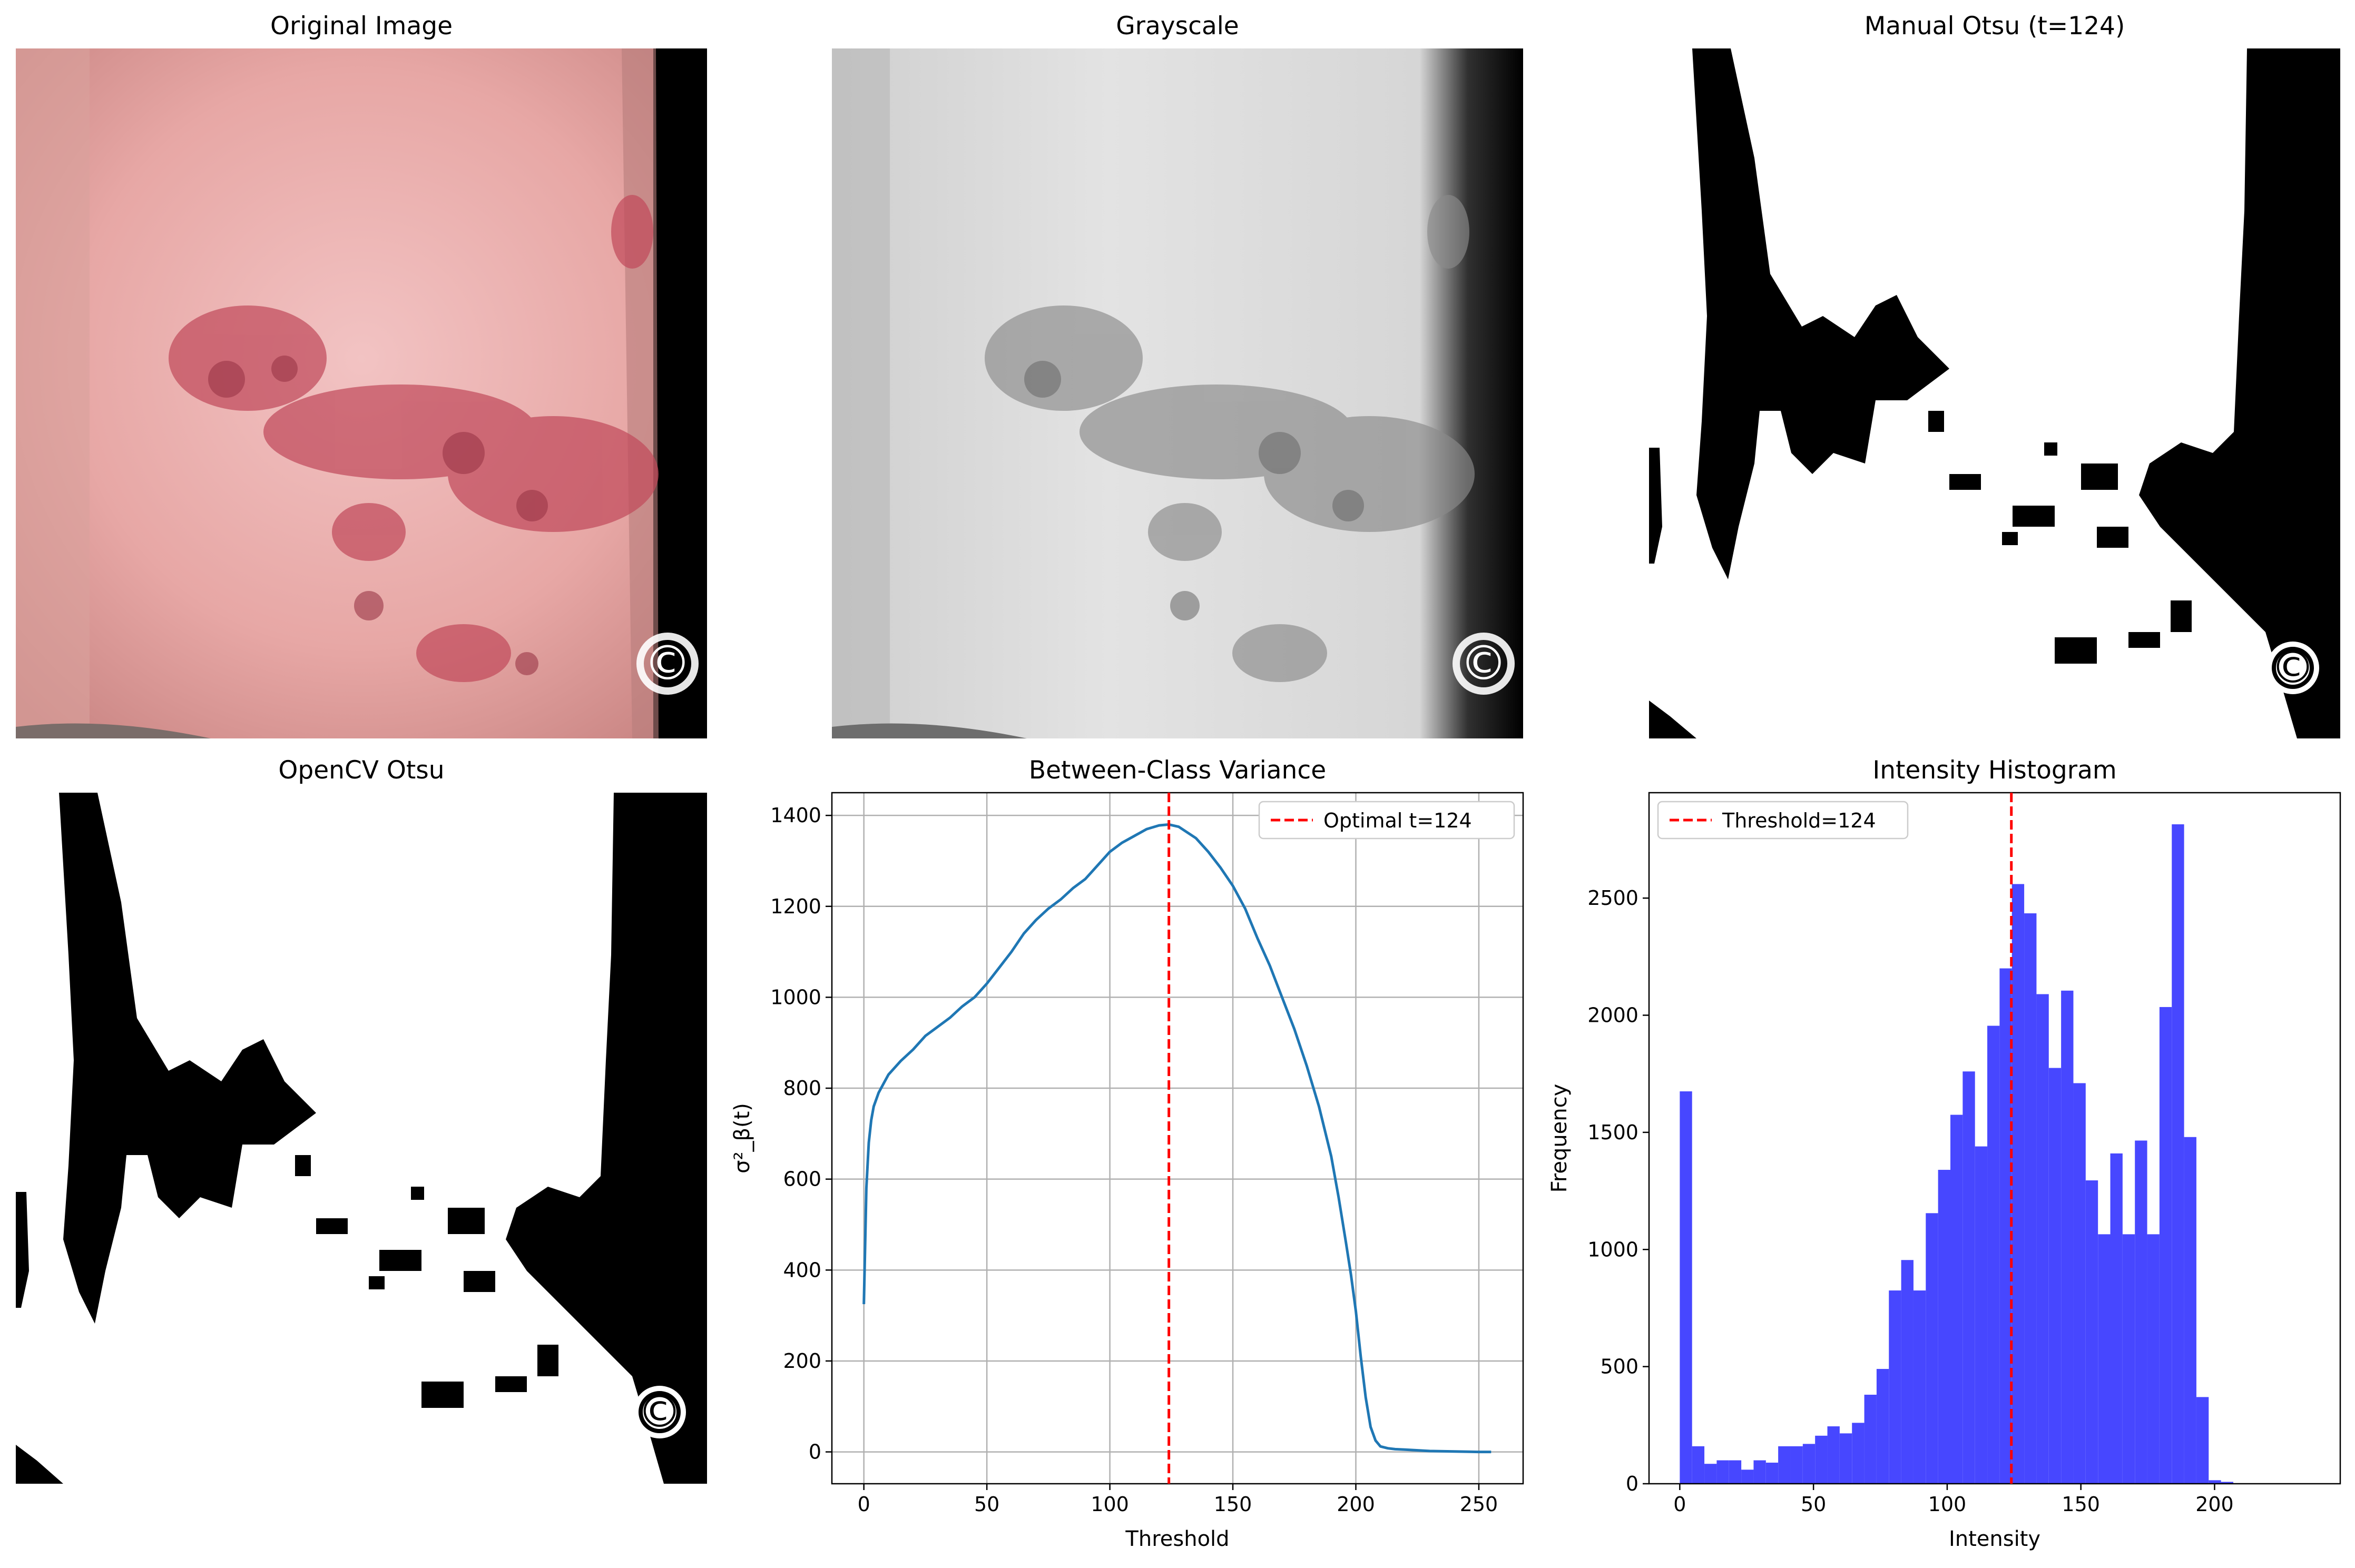 The width and height of the screenshot is (2355, 1568). I want to click on variance-xtick-label: 200, so click(1356, 1504).